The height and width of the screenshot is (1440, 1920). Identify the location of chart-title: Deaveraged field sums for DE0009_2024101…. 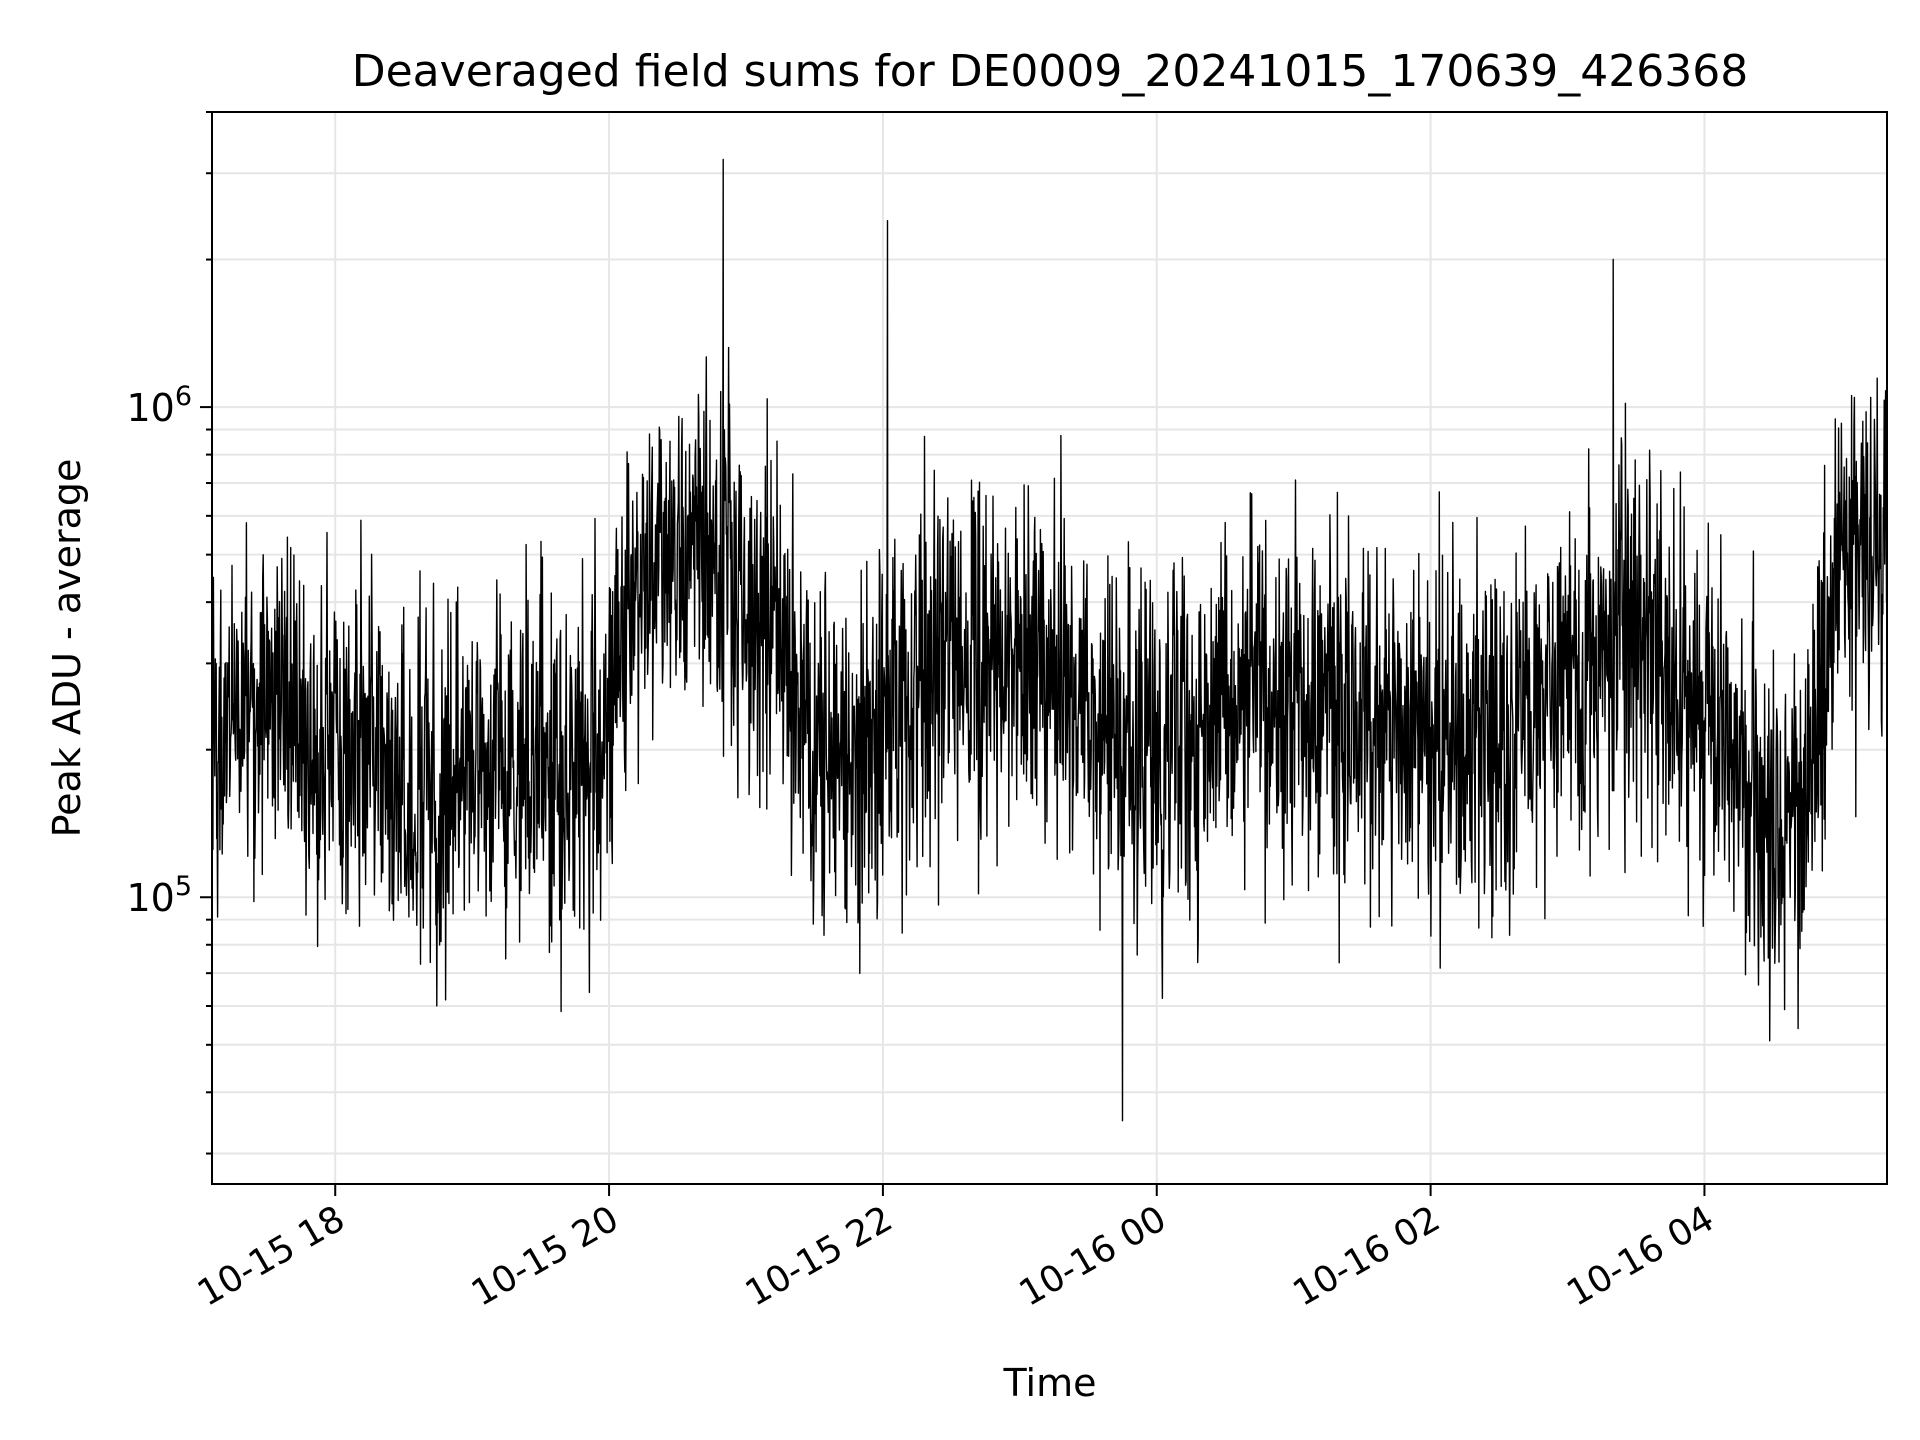
(1050, 71).